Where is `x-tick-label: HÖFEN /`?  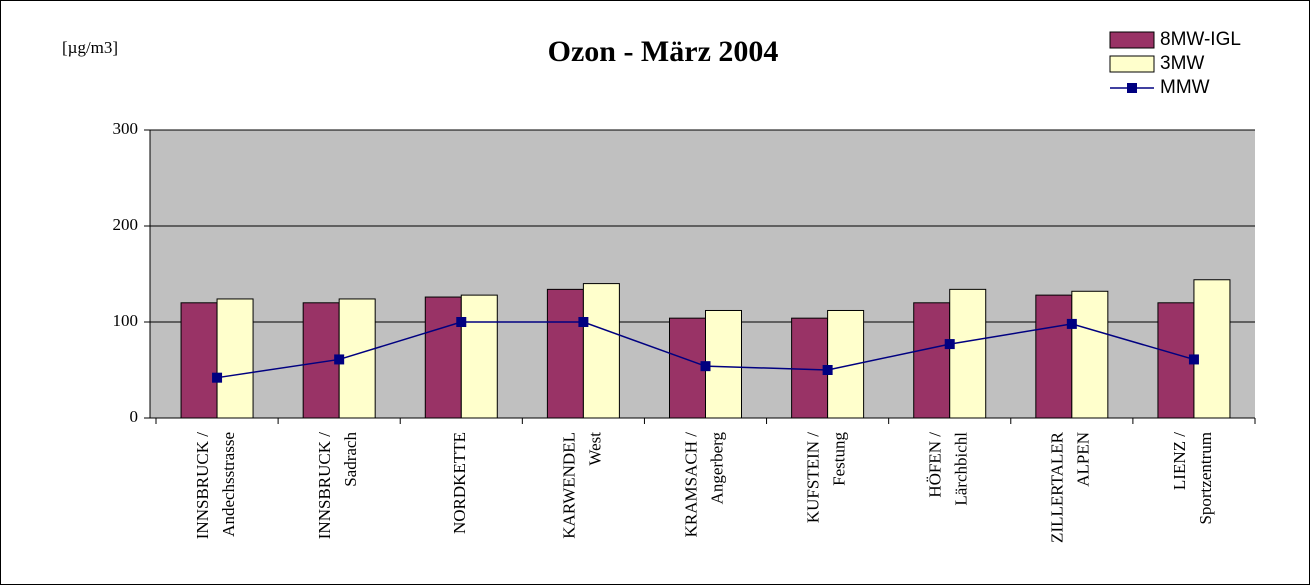
x-tick-label: HÖFEN / is located at coordinates (935, 465).